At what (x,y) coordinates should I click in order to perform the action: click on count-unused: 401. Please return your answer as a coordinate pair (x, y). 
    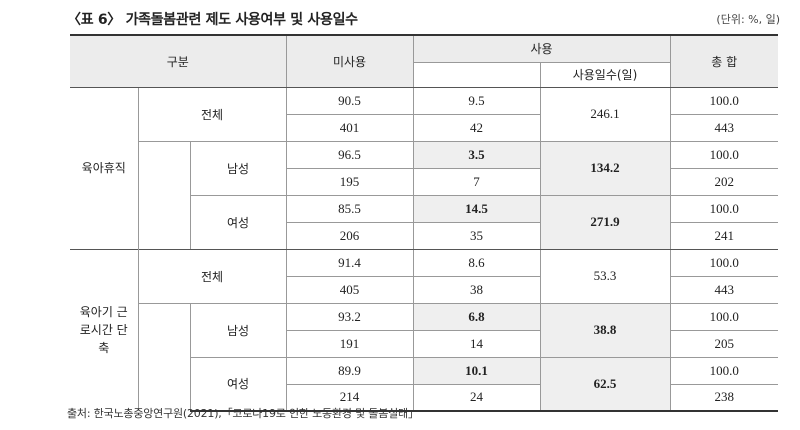
    Looking at the image, I should click on (349, 128).